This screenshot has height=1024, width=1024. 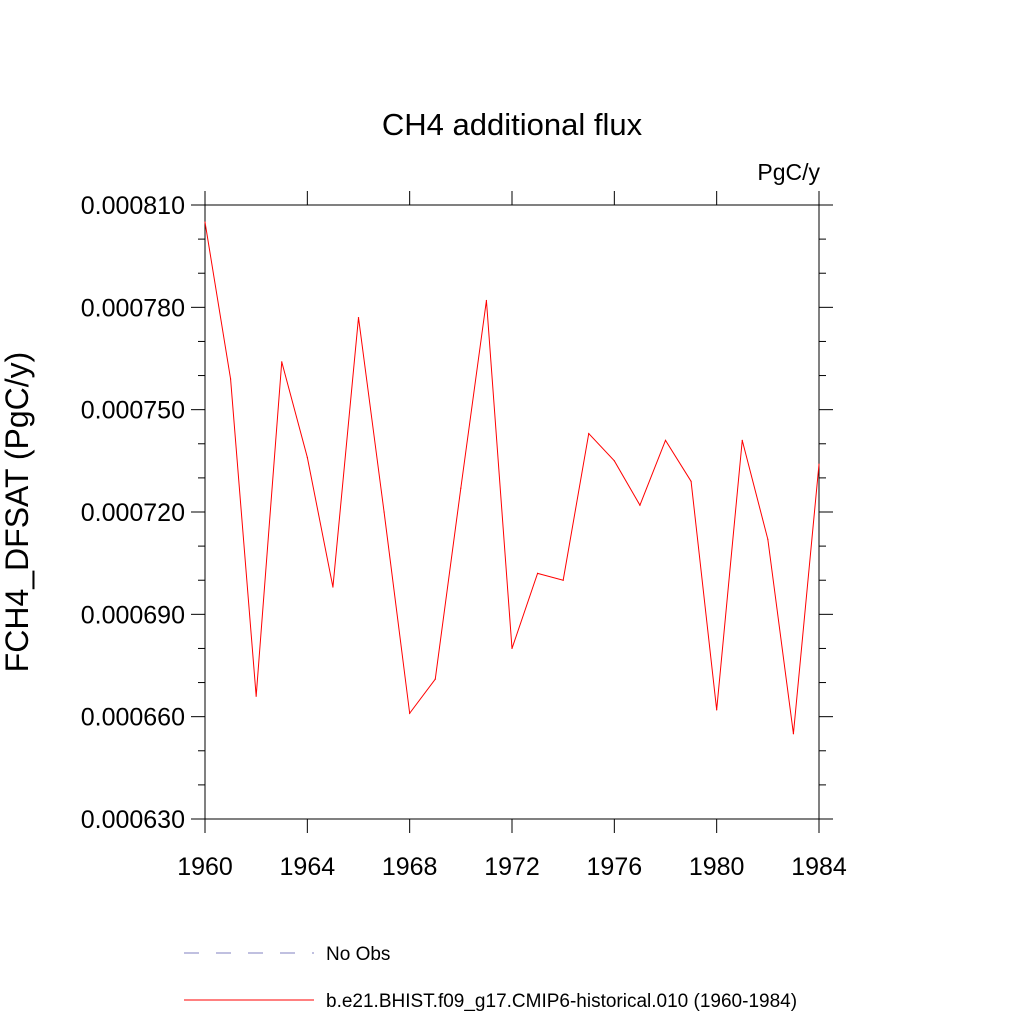 I want to click on y-tick-label: 0.000720, so click(x=133, y=513).